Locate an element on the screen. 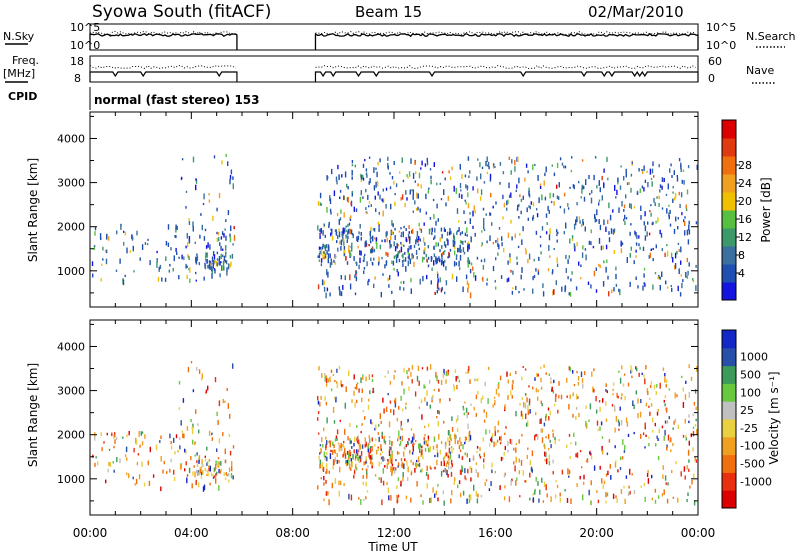  y-tick-label: 3000 is located at coordinates (71, 391).